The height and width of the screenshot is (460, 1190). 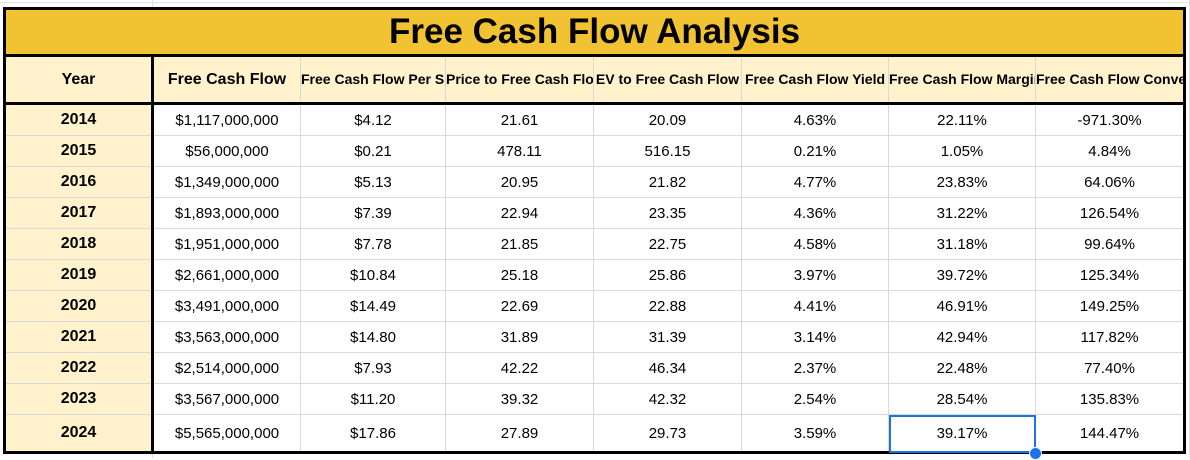 What do you see at coordinates (962, 368) in the screenshot?
I see `cell-fcf-margin: 22.48%` at bounding box center [962, 368].